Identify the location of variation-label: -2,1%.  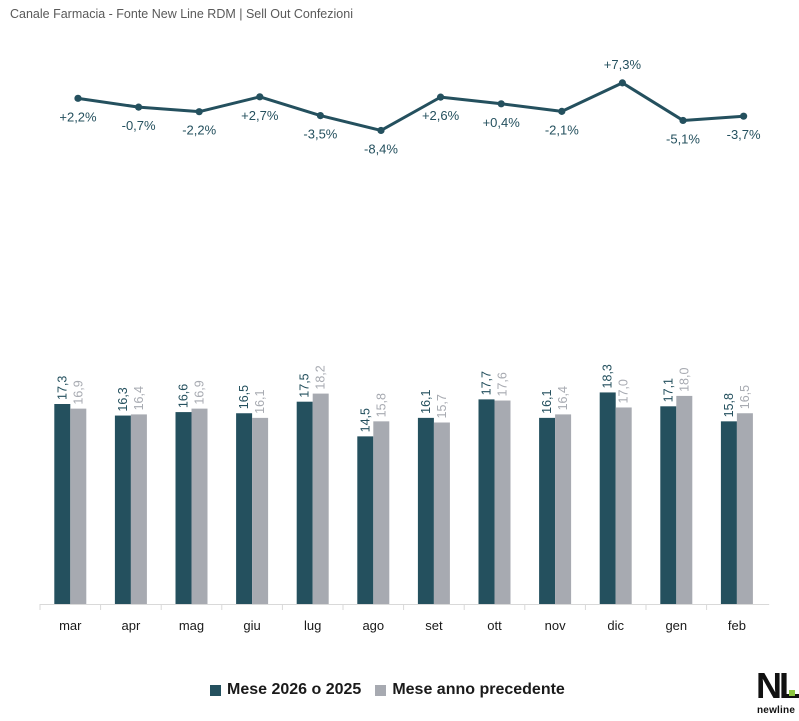
(562, 129).